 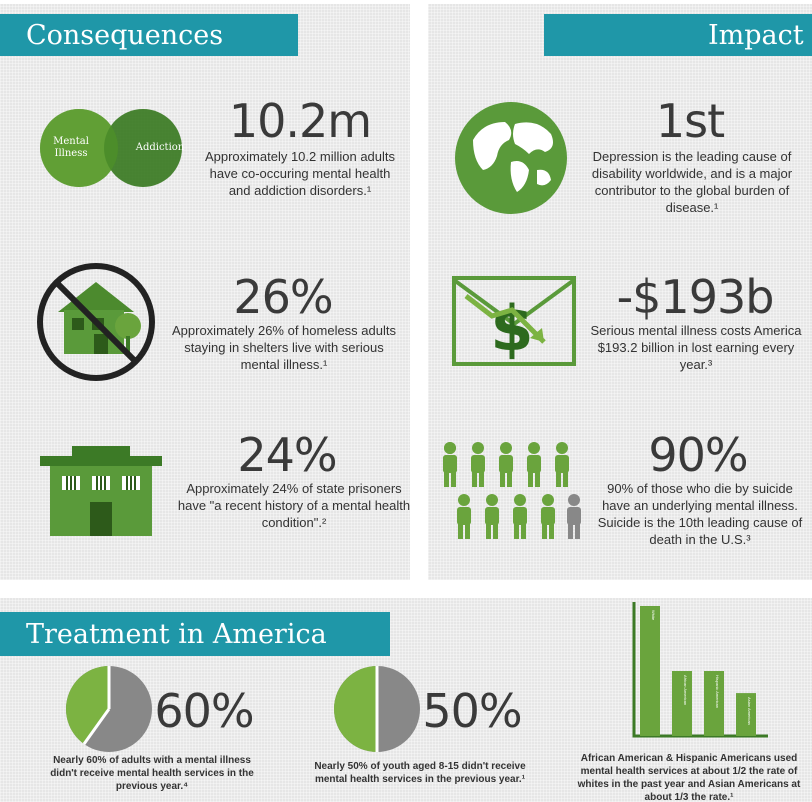 What do you see at coordinates (125, 35) in the screenshot?
I see `consequences-title: Consequences` at bounding box center [125, 35].